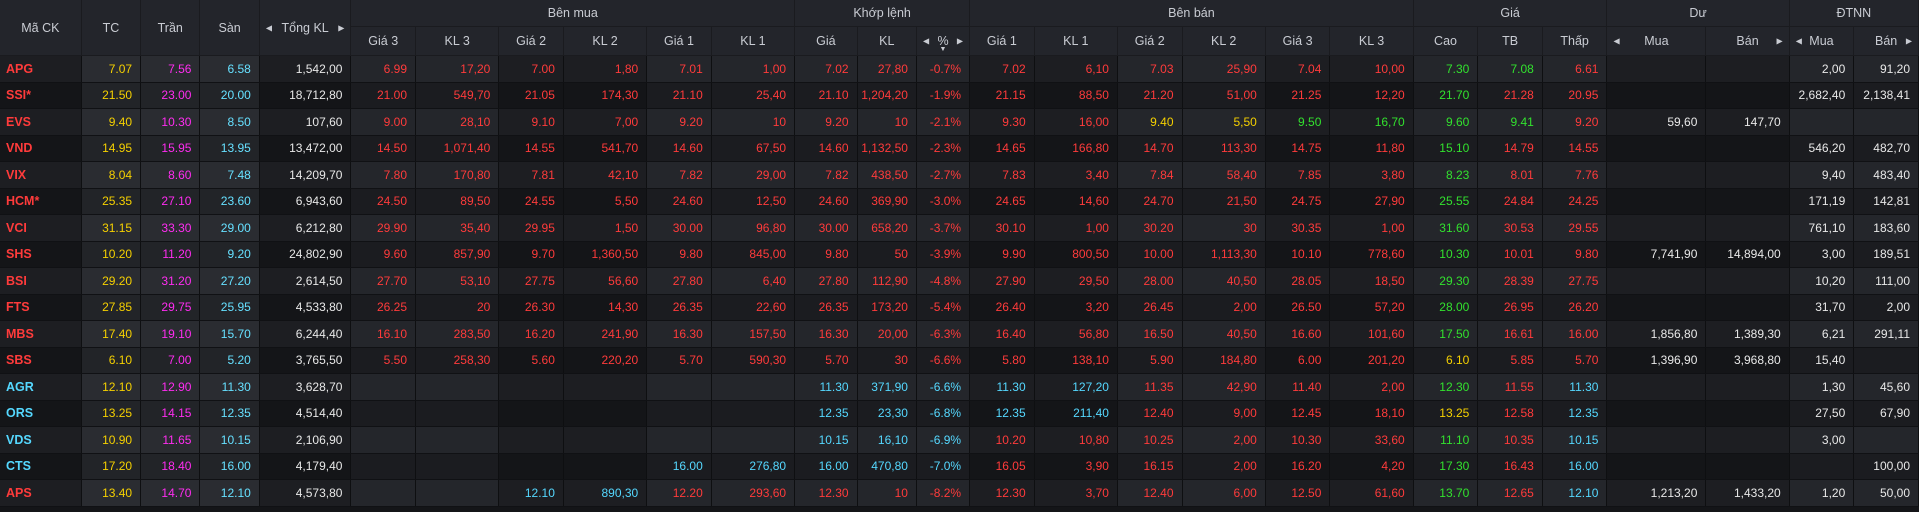  What do you see at coordinates (229, 28) in the screenshot?
I see `header-san: Sàn` at bounding box center [229, 28].